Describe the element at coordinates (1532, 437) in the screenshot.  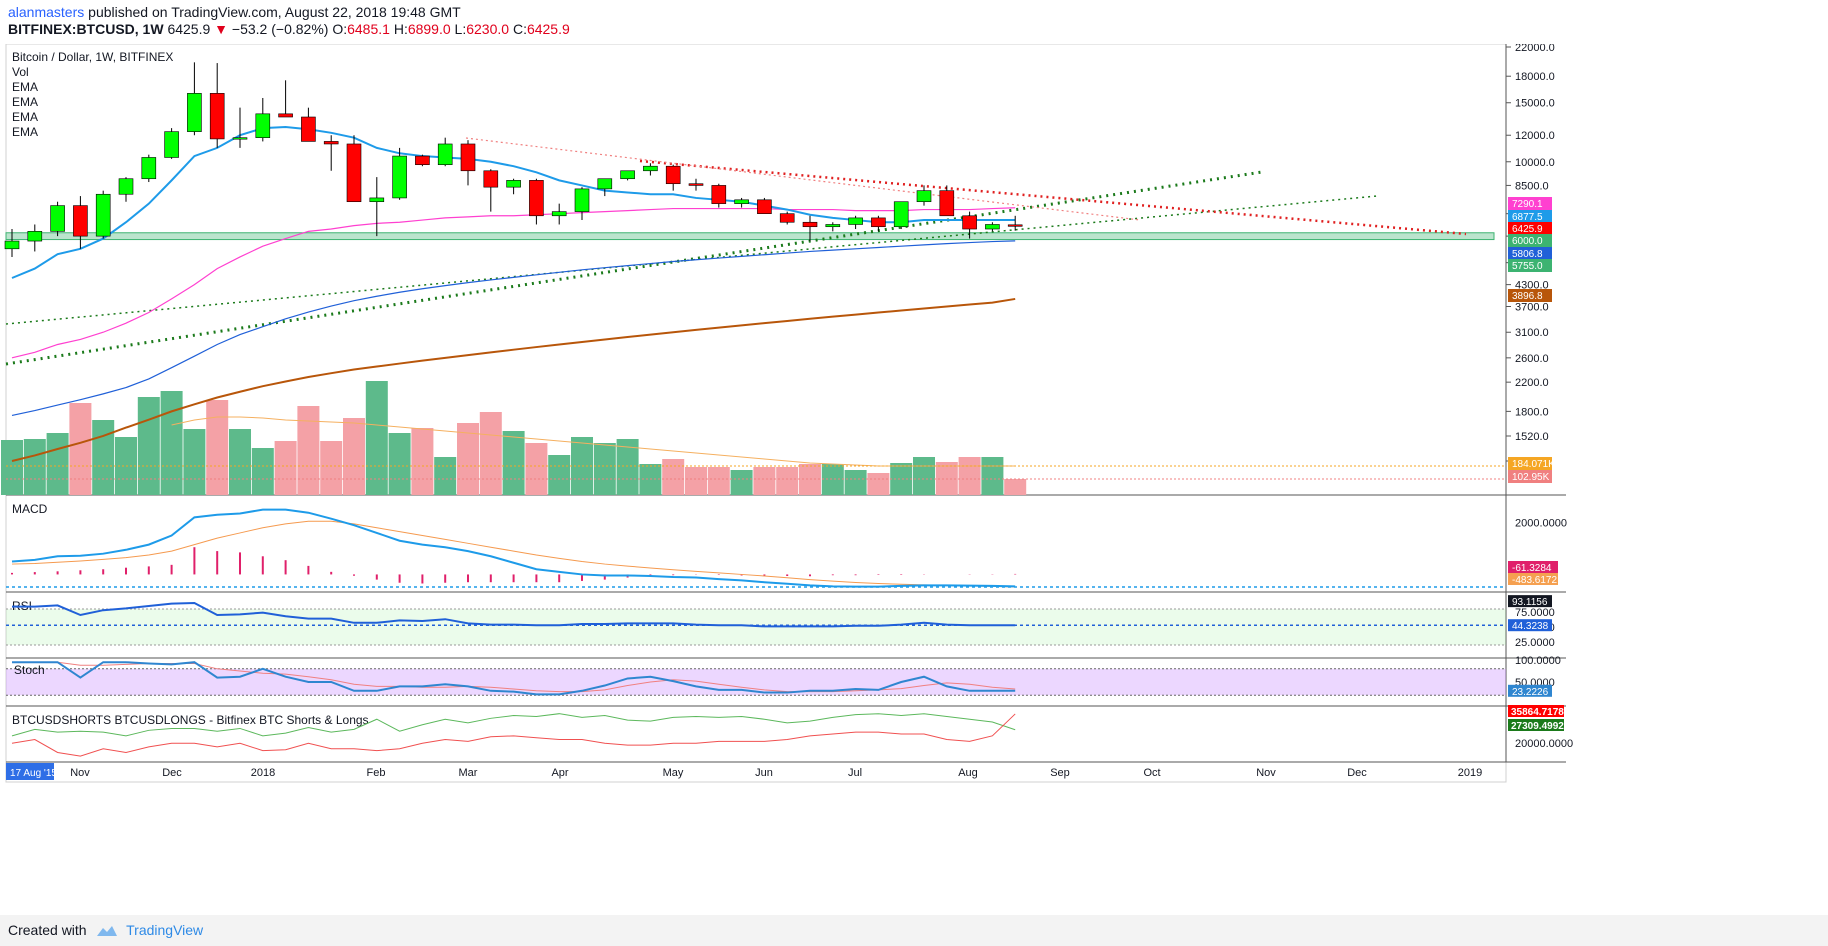
I see `price-tick-label: 1520.0` at that location.